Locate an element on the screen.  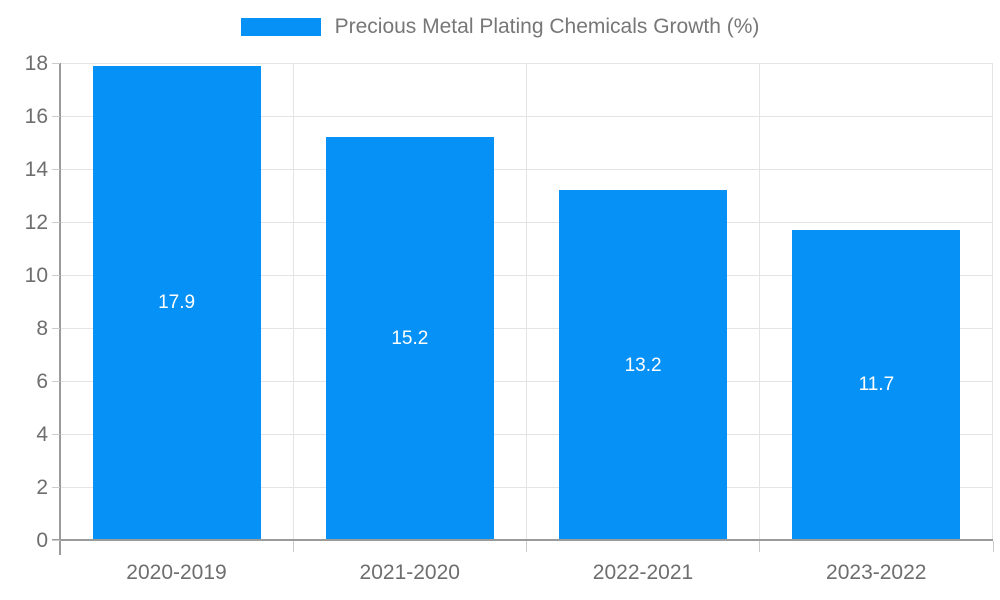
x-axis-tick-label: 2022-2021 is located at coordinates (643, 572).